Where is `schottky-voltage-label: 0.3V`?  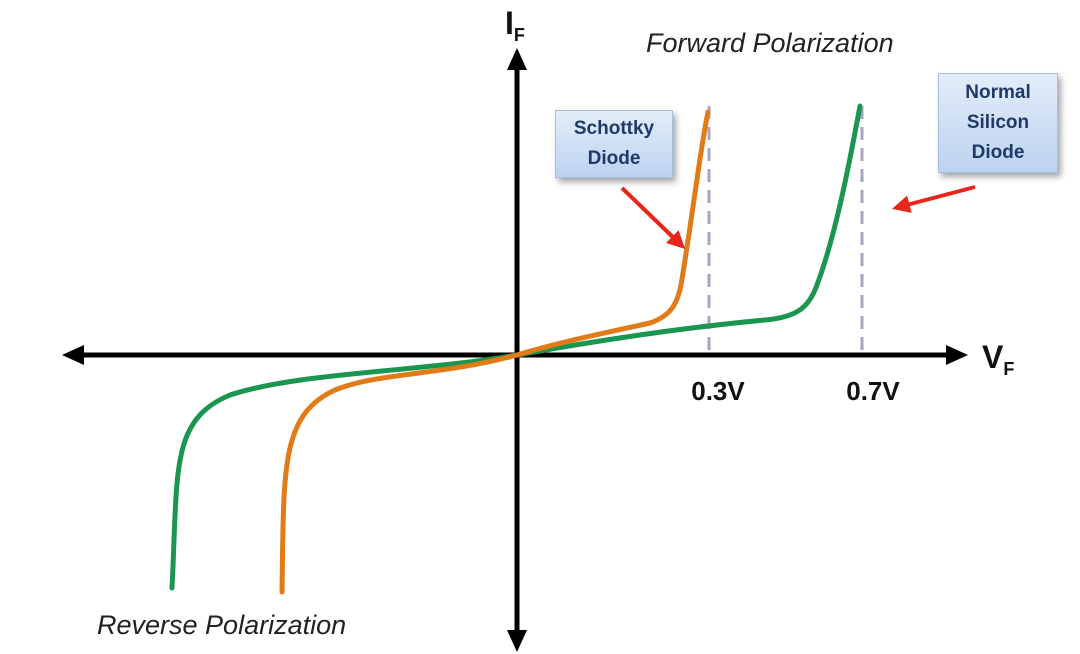
schottky-voltage-label: 0.3V is located at coordinates (718, 391).